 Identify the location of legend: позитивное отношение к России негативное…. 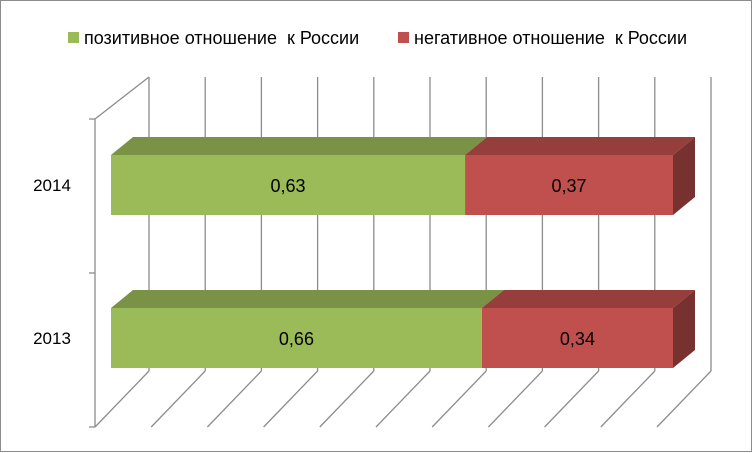
(377, 38).